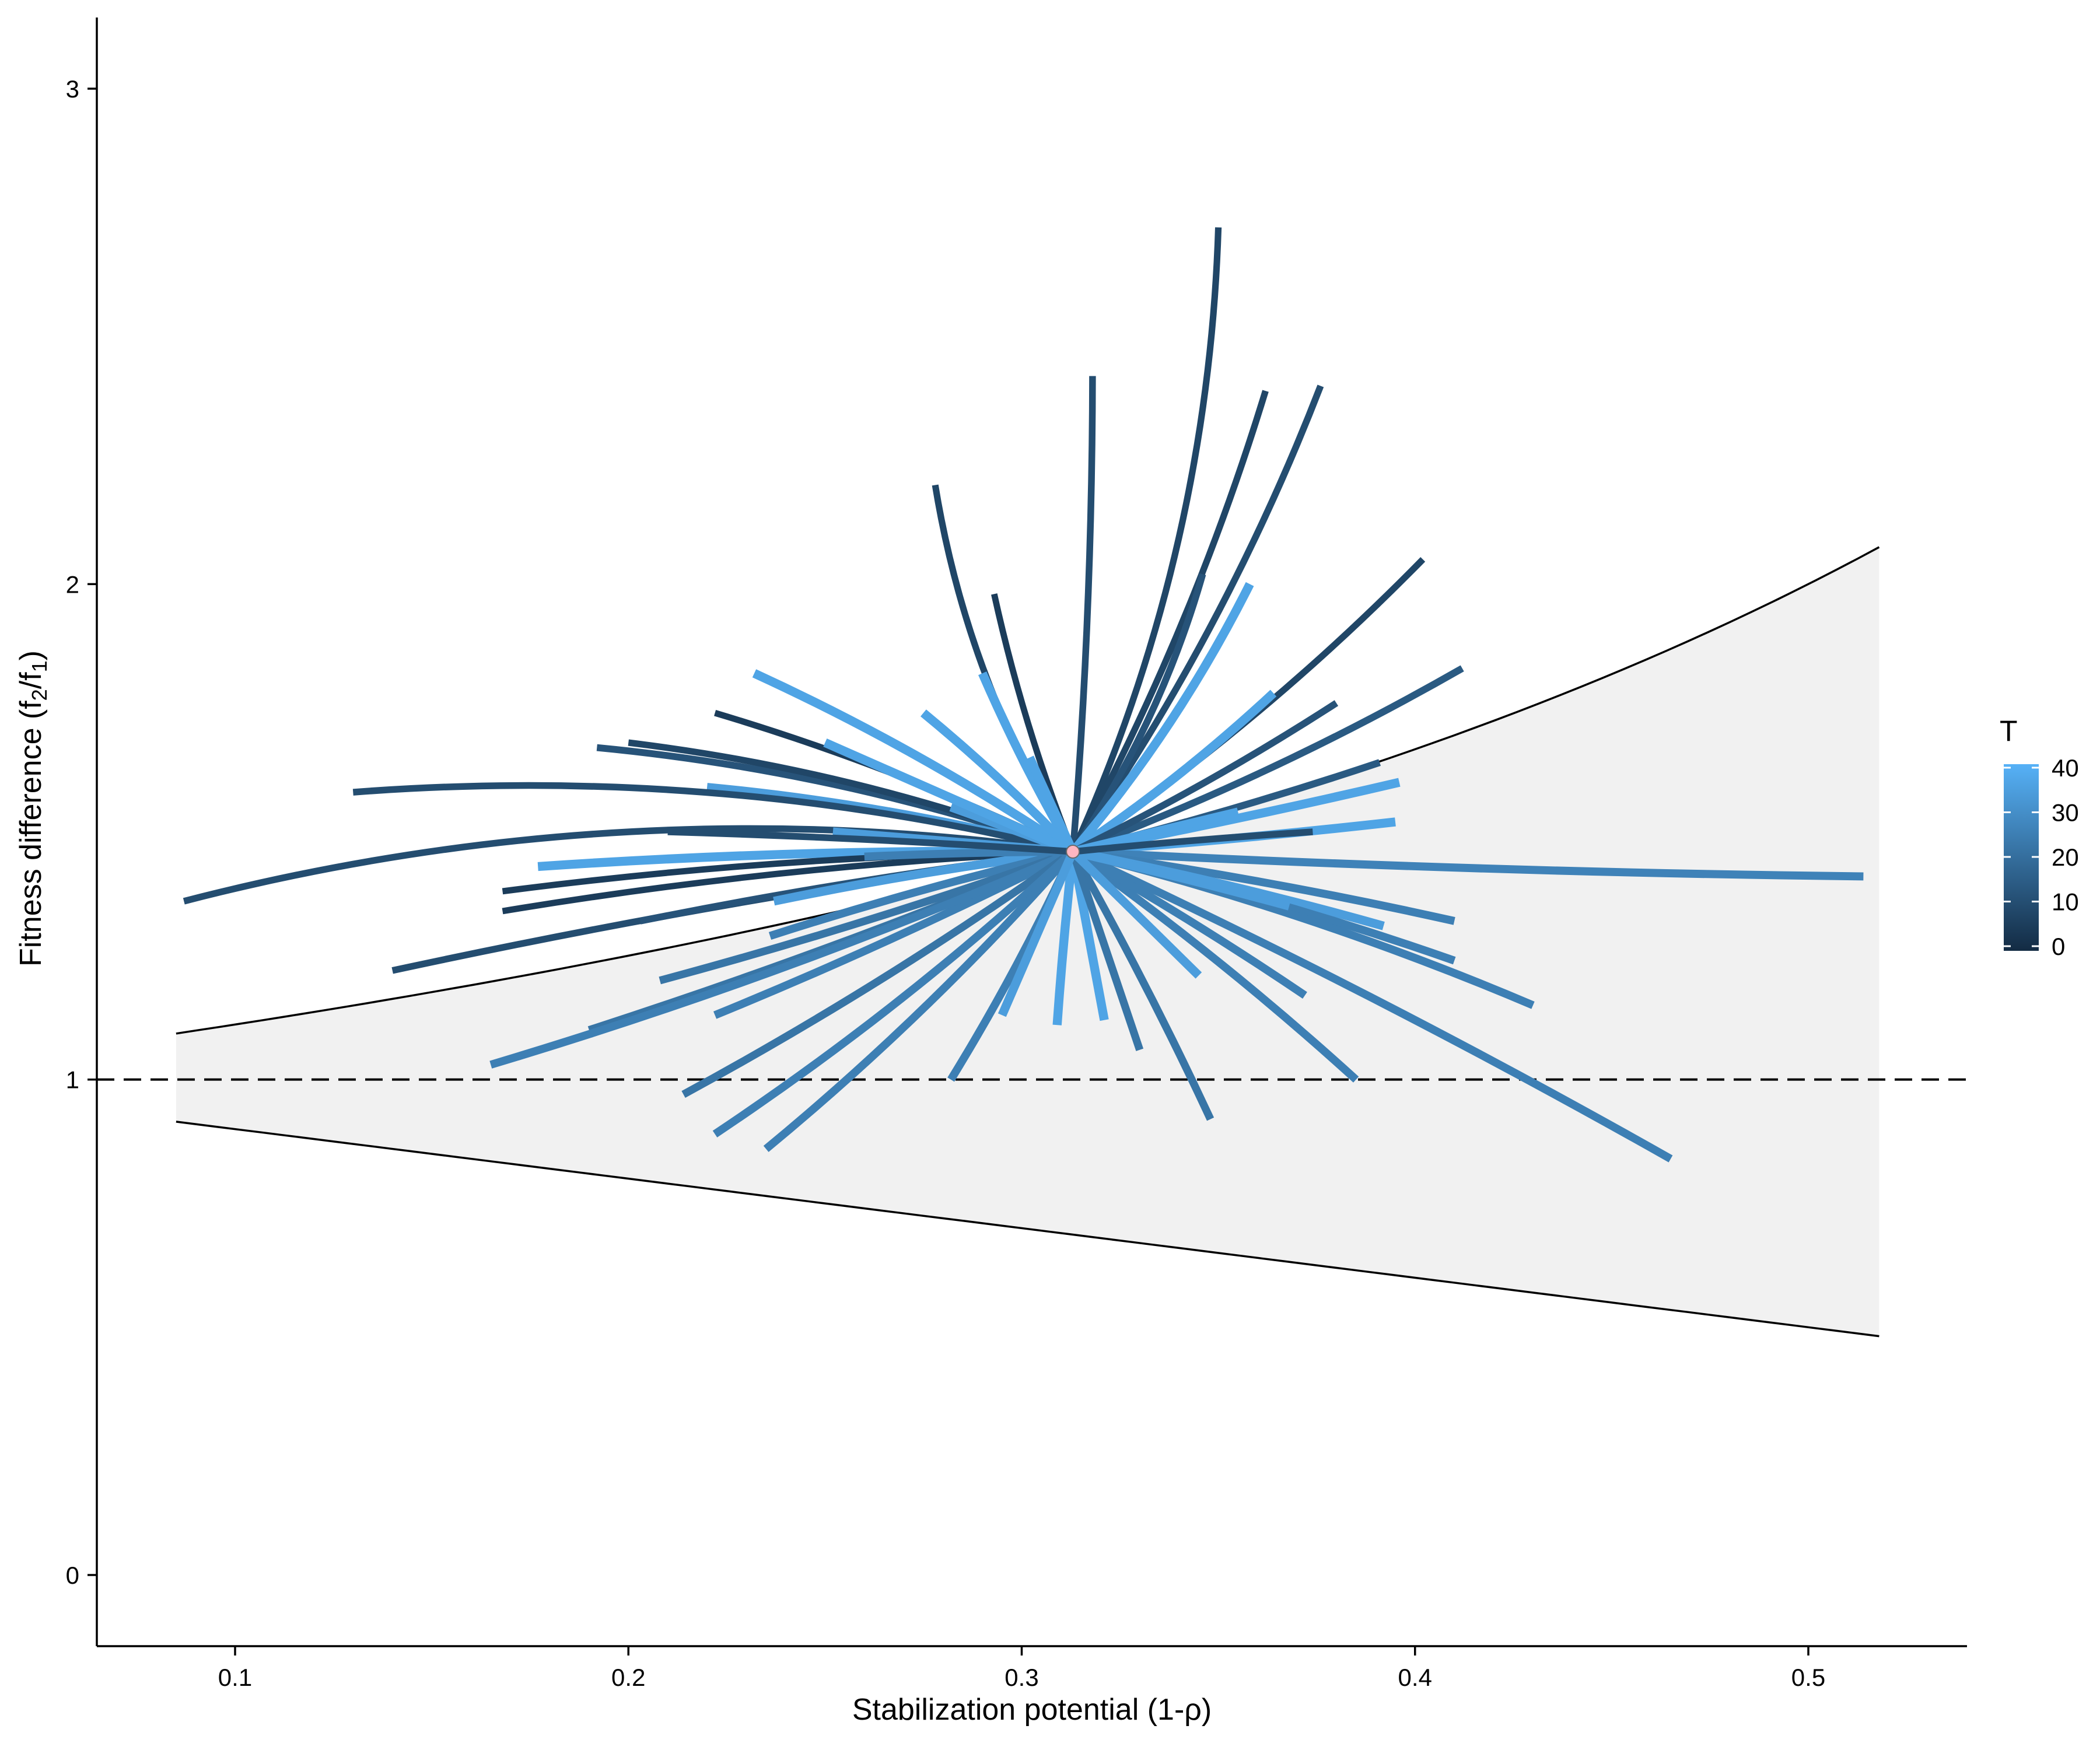 This screenshot has width=2100, height=1750. I want to click on x-tick-label: 0.4, so click(1415, 1678).